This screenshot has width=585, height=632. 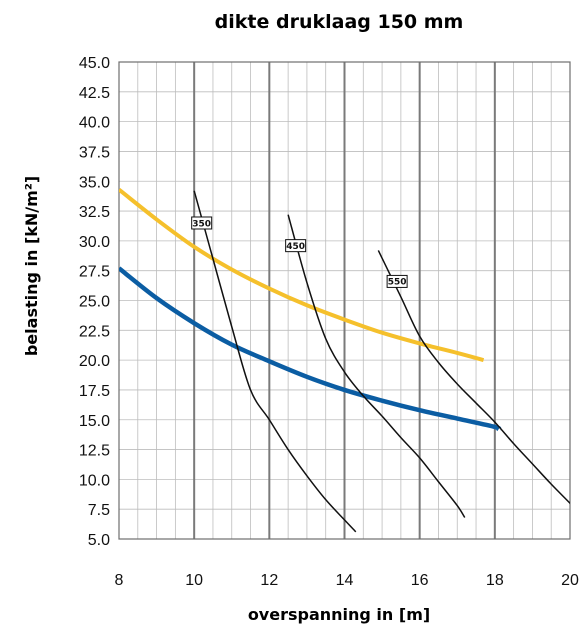 I want to click on y-tick-label: 17.5, so click(x=94, y=391).